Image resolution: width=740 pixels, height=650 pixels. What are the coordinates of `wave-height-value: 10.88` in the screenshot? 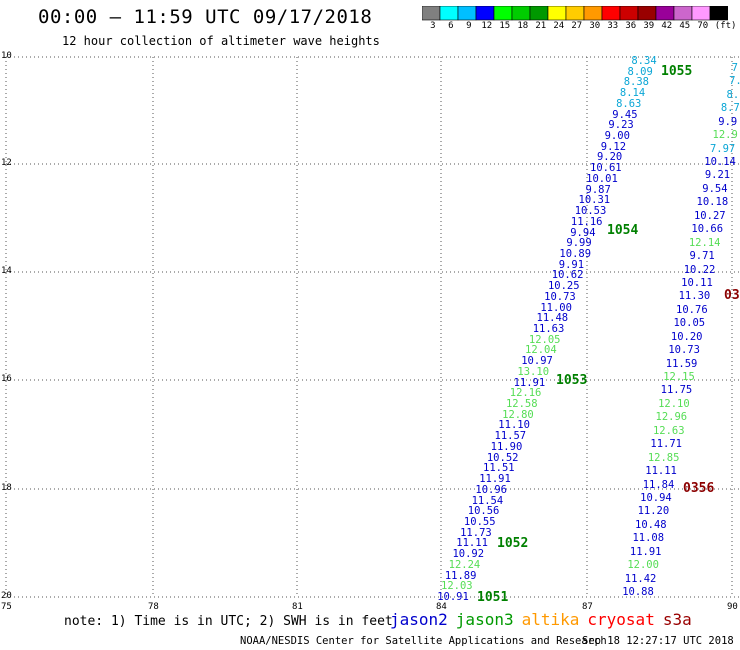 It's located at (638, 592).